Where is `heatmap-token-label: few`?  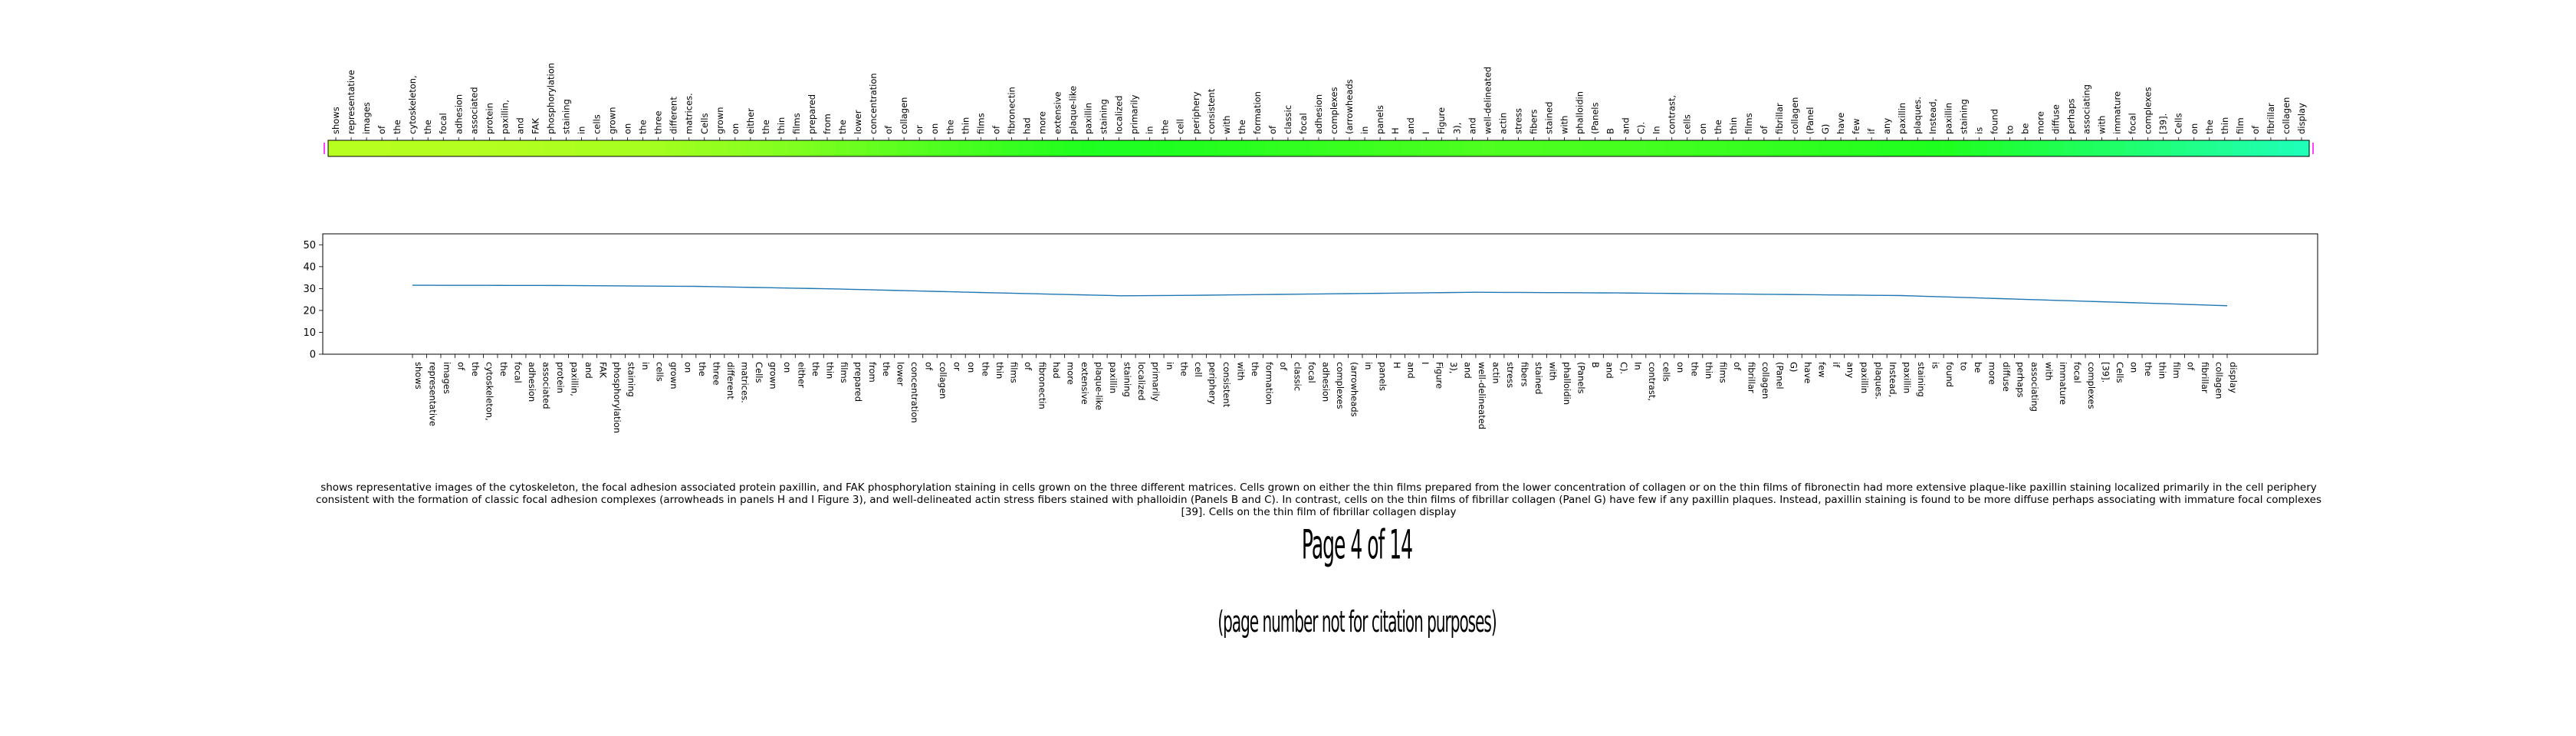
heatmap-token-label: few is located at coordinates (1856, 126).